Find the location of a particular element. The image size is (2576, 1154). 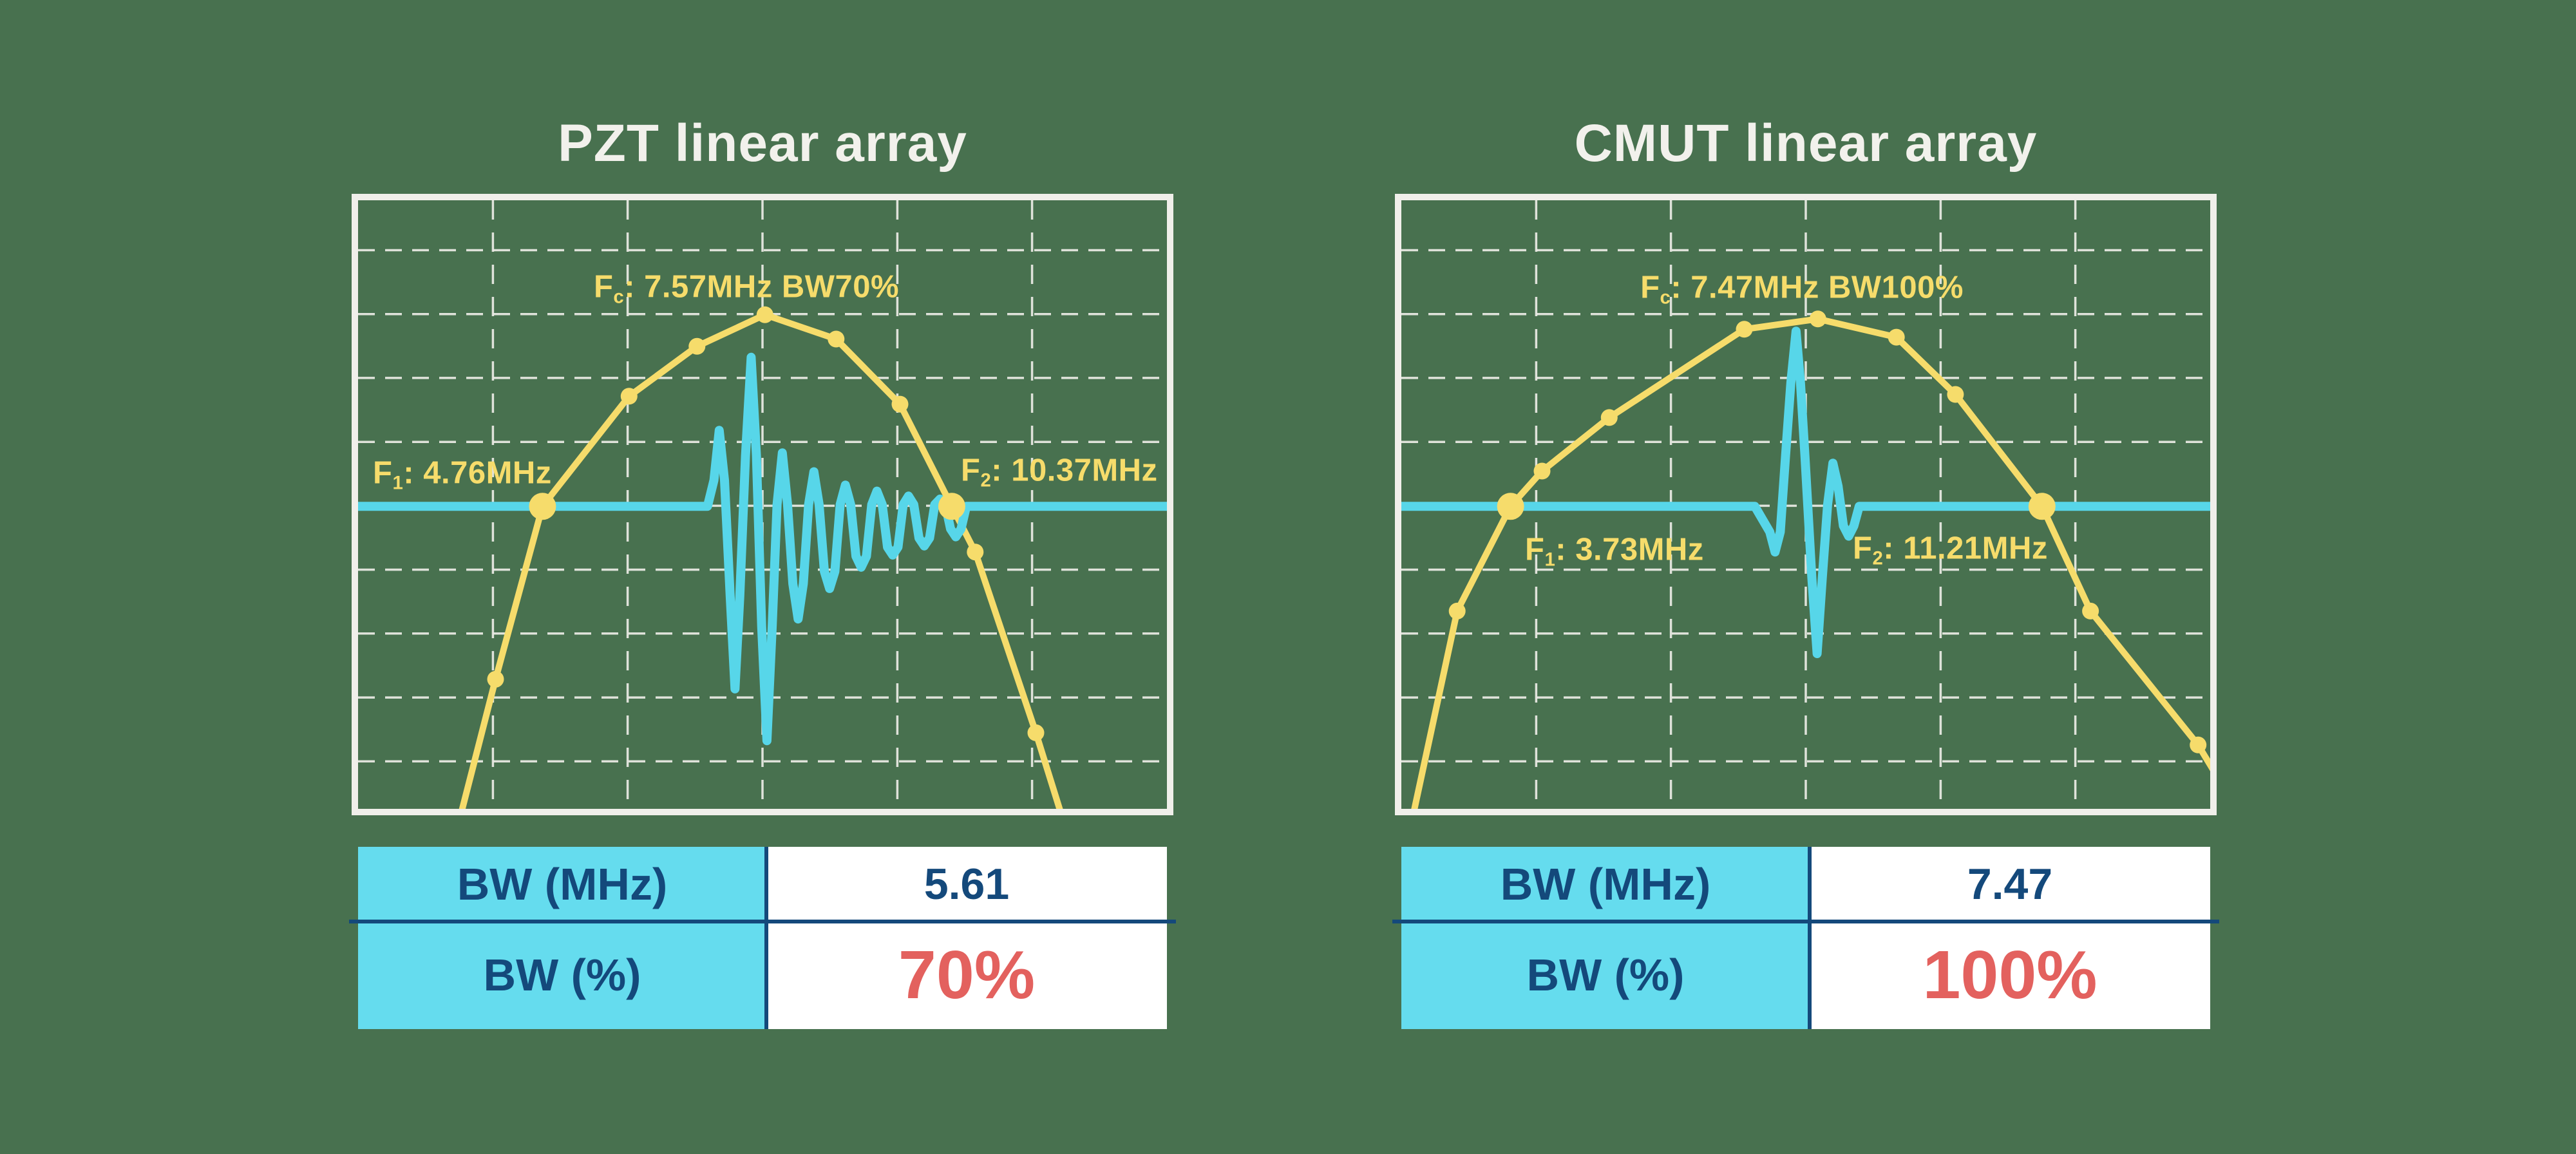

cmut-bw-mhz-value: 7.47 is located at coordinates (2010, 884).